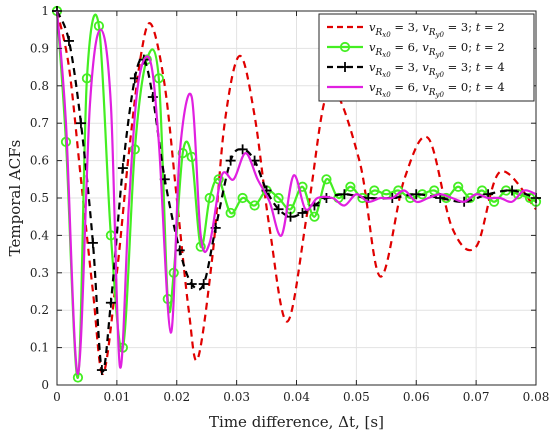 The height and width of the screenshot is (437, 550). Describe the element at coordinates (39, 48) in the screenshot. I see `y-tick-label: 0.9` at that location.